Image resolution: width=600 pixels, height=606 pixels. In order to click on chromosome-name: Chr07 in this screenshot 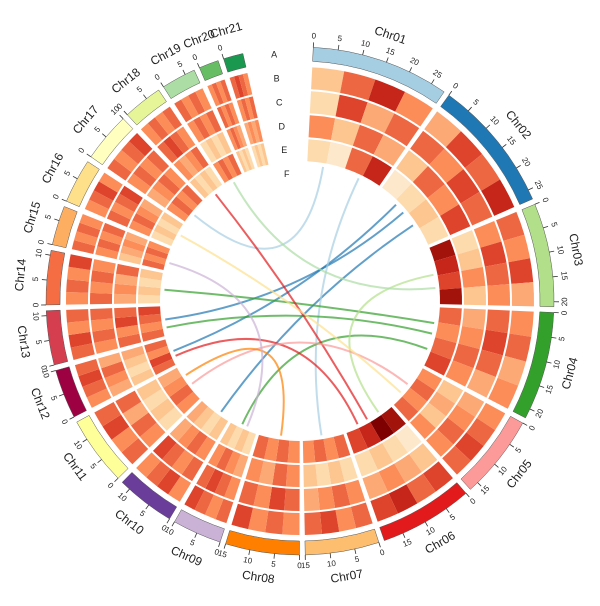, I will do `click(346, 576)`.